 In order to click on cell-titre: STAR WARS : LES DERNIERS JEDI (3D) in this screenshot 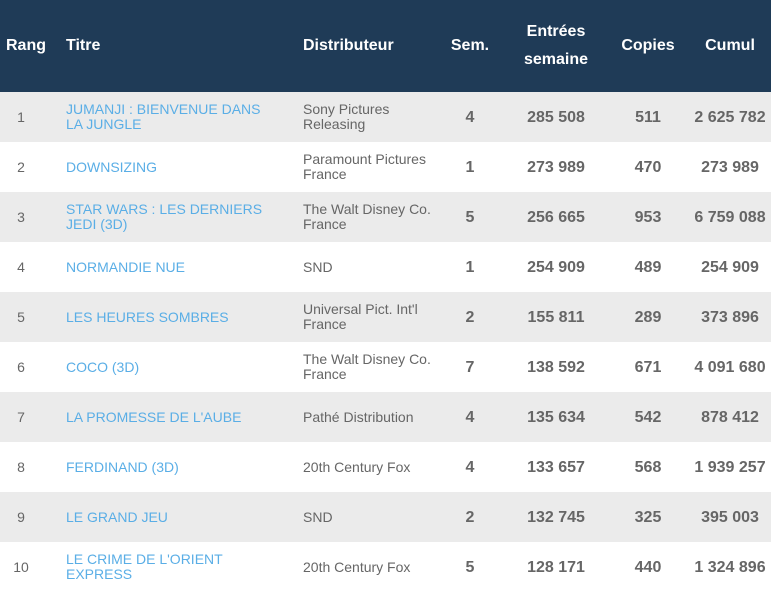, I will do `click(171, 217)`.